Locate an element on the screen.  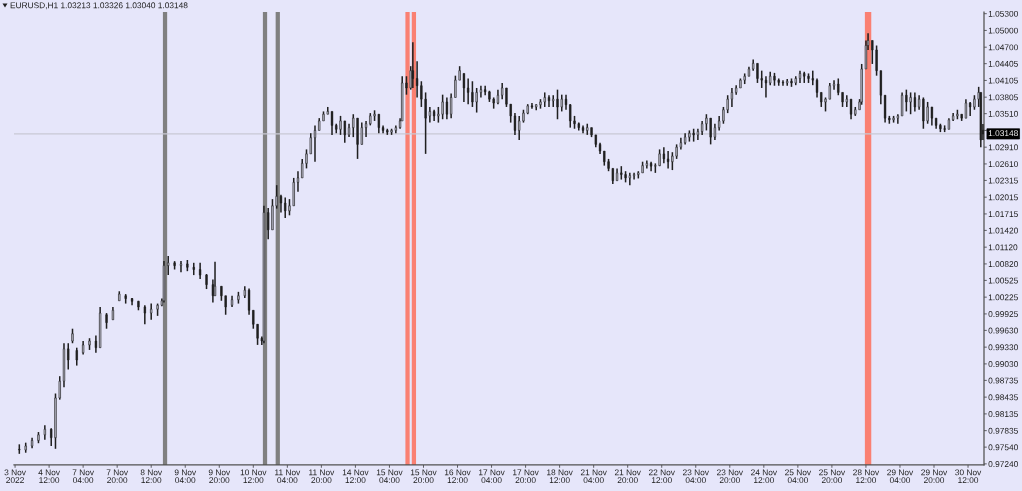
y-tick-label: 1.01715 is located at coordinates (1003, 214).